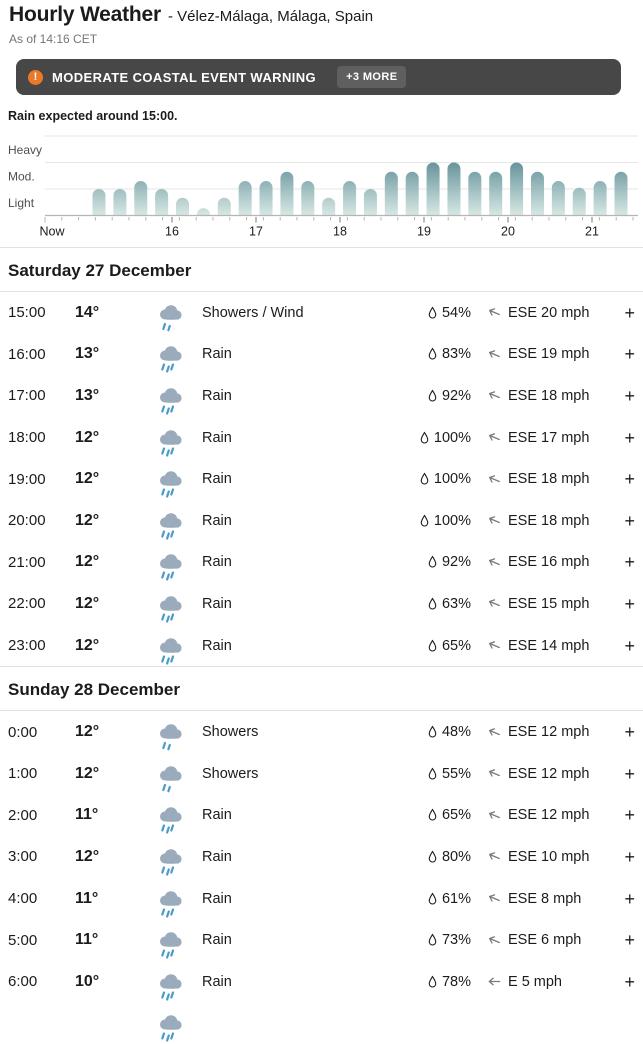 Image resolution: width=643 pixels, height=1044 pixels. I want to click on weather-alert-banner: ! MODERATE COASTAL EVENT WARNING +3 MORE, so click(318, 77).